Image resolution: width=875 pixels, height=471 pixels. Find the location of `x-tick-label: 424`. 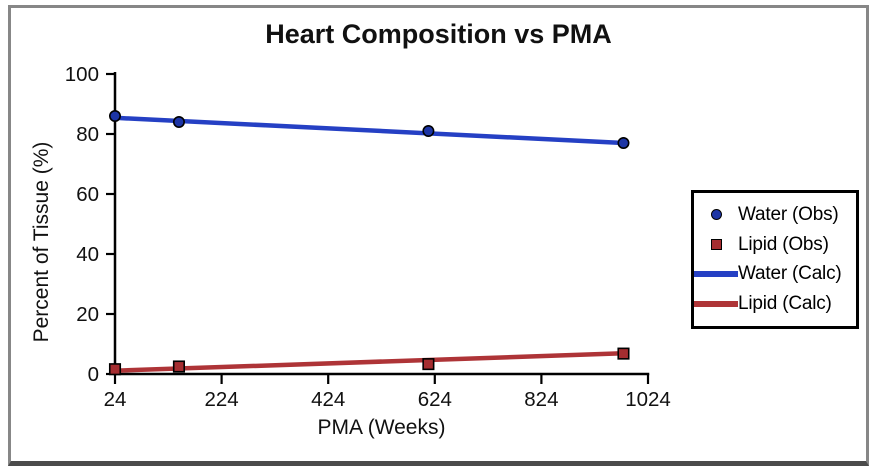

x-tick-label: 424 is located at coordinates (328, 399).